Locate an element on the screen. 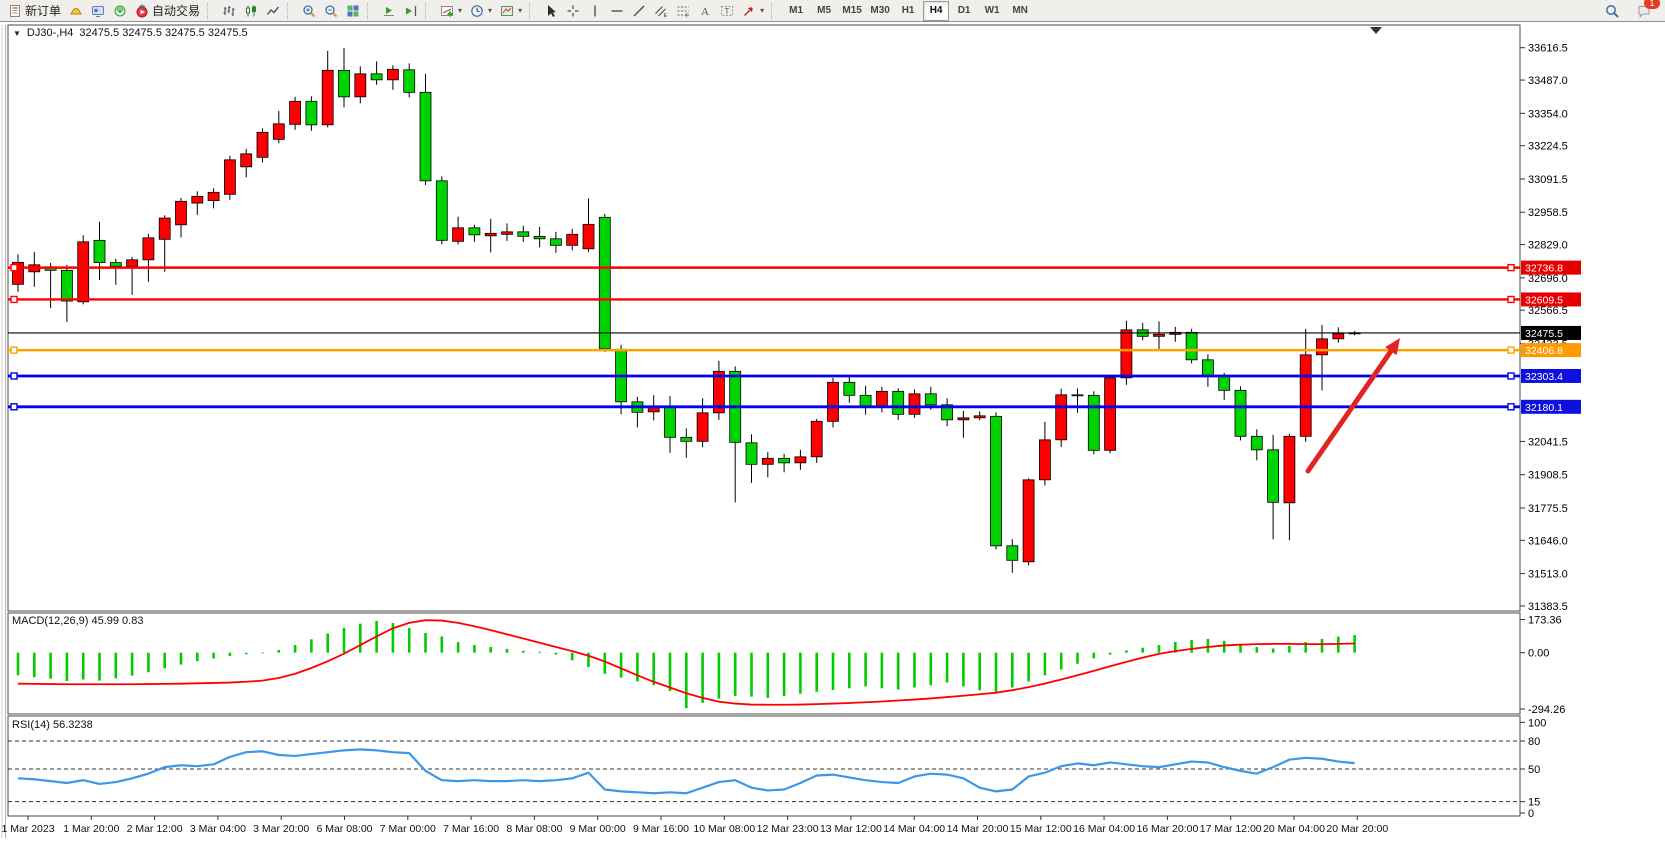 The image size is (1665, 842). chart-shift-icon is located at coordinates (411, 11).